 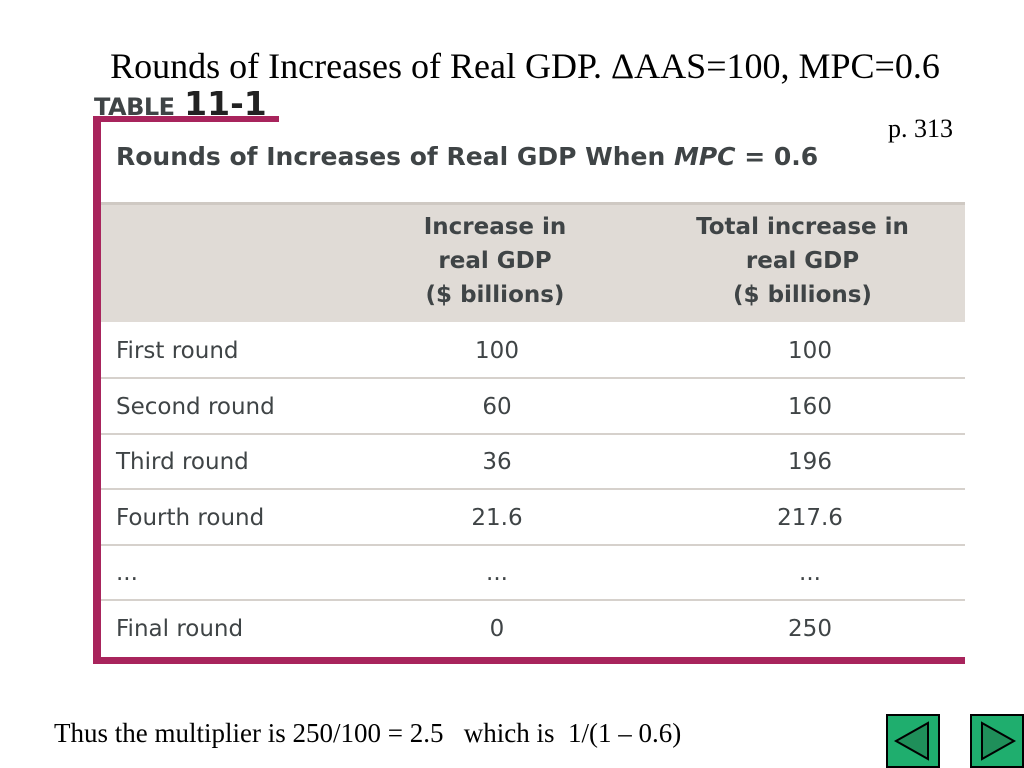 I want to click on row-label: Third round, so click(x=182, y=462).